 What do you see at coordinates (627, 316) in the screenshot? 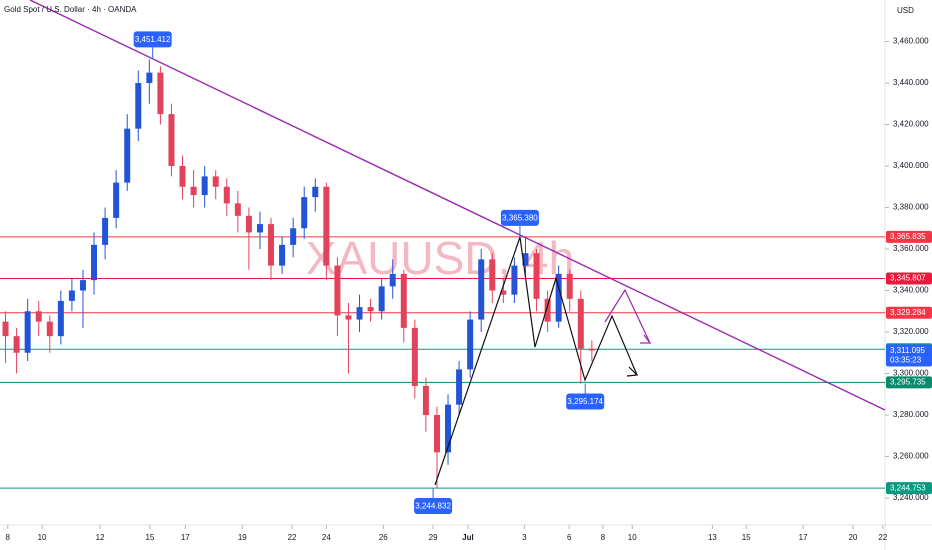
I see `alt-projection-path` at bounding box center [627, 316].